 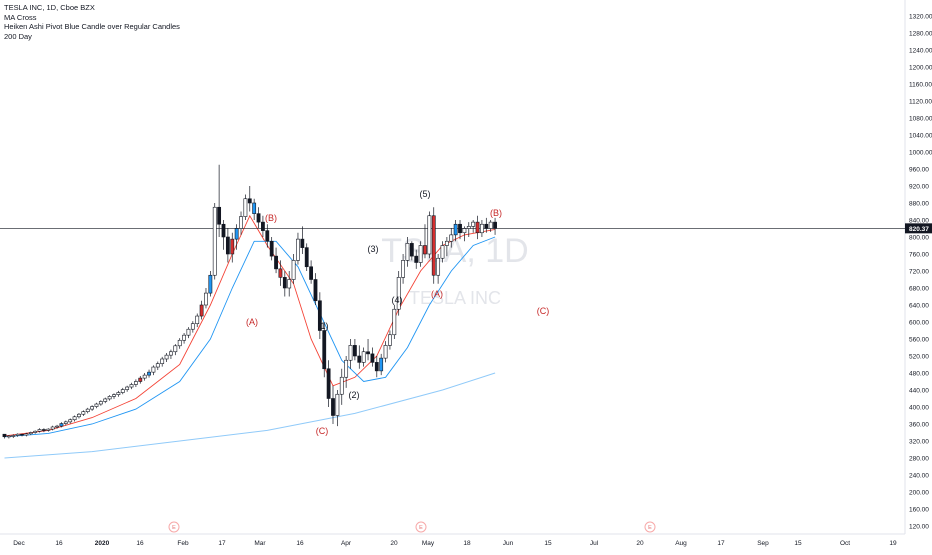 I want to click on price-tick-label: 600.00, so click(x=919, y=323).